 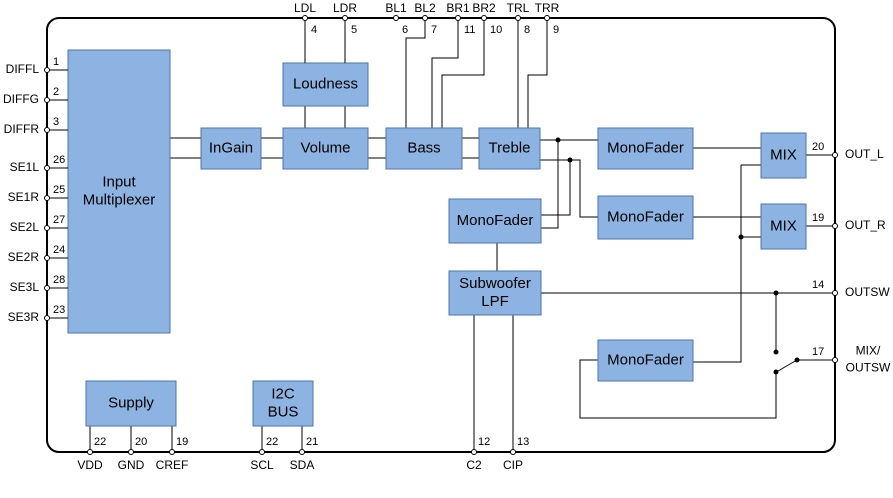 I want to click on block-label: MIX, so click(x=783, y=225).